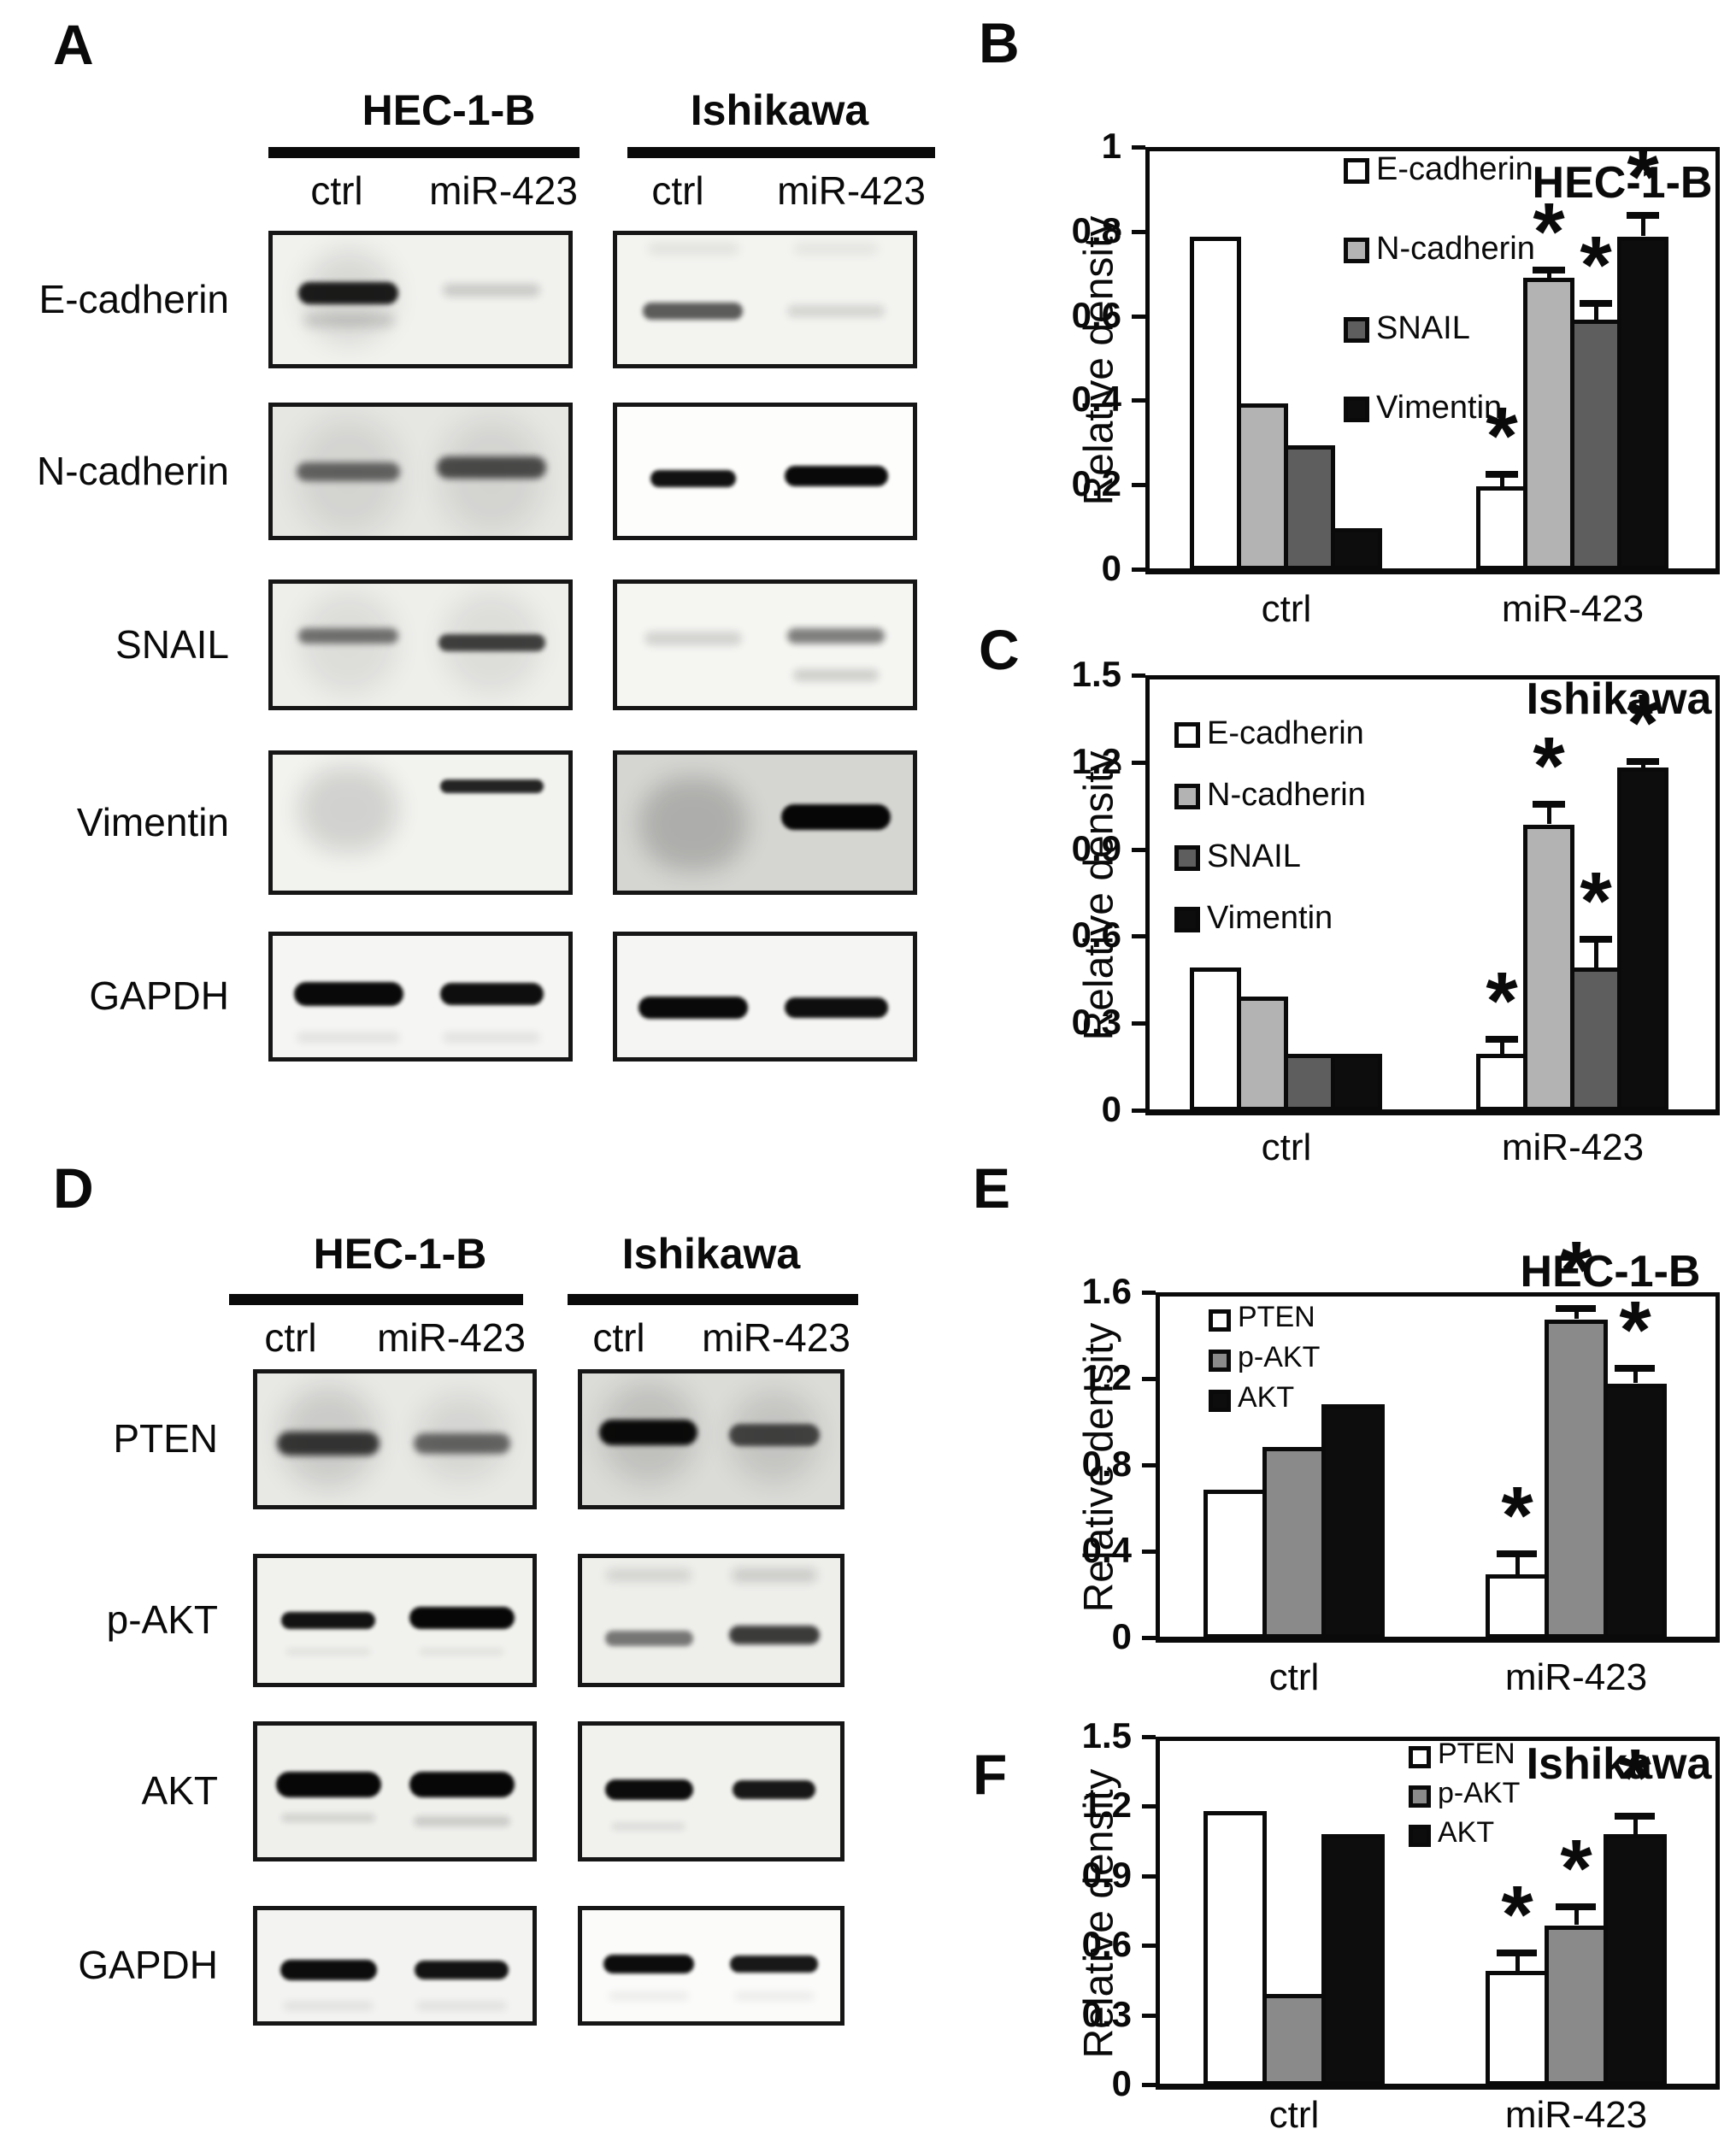  I want to click on legend-marker-f-PTEN, so click(1420, 1757).